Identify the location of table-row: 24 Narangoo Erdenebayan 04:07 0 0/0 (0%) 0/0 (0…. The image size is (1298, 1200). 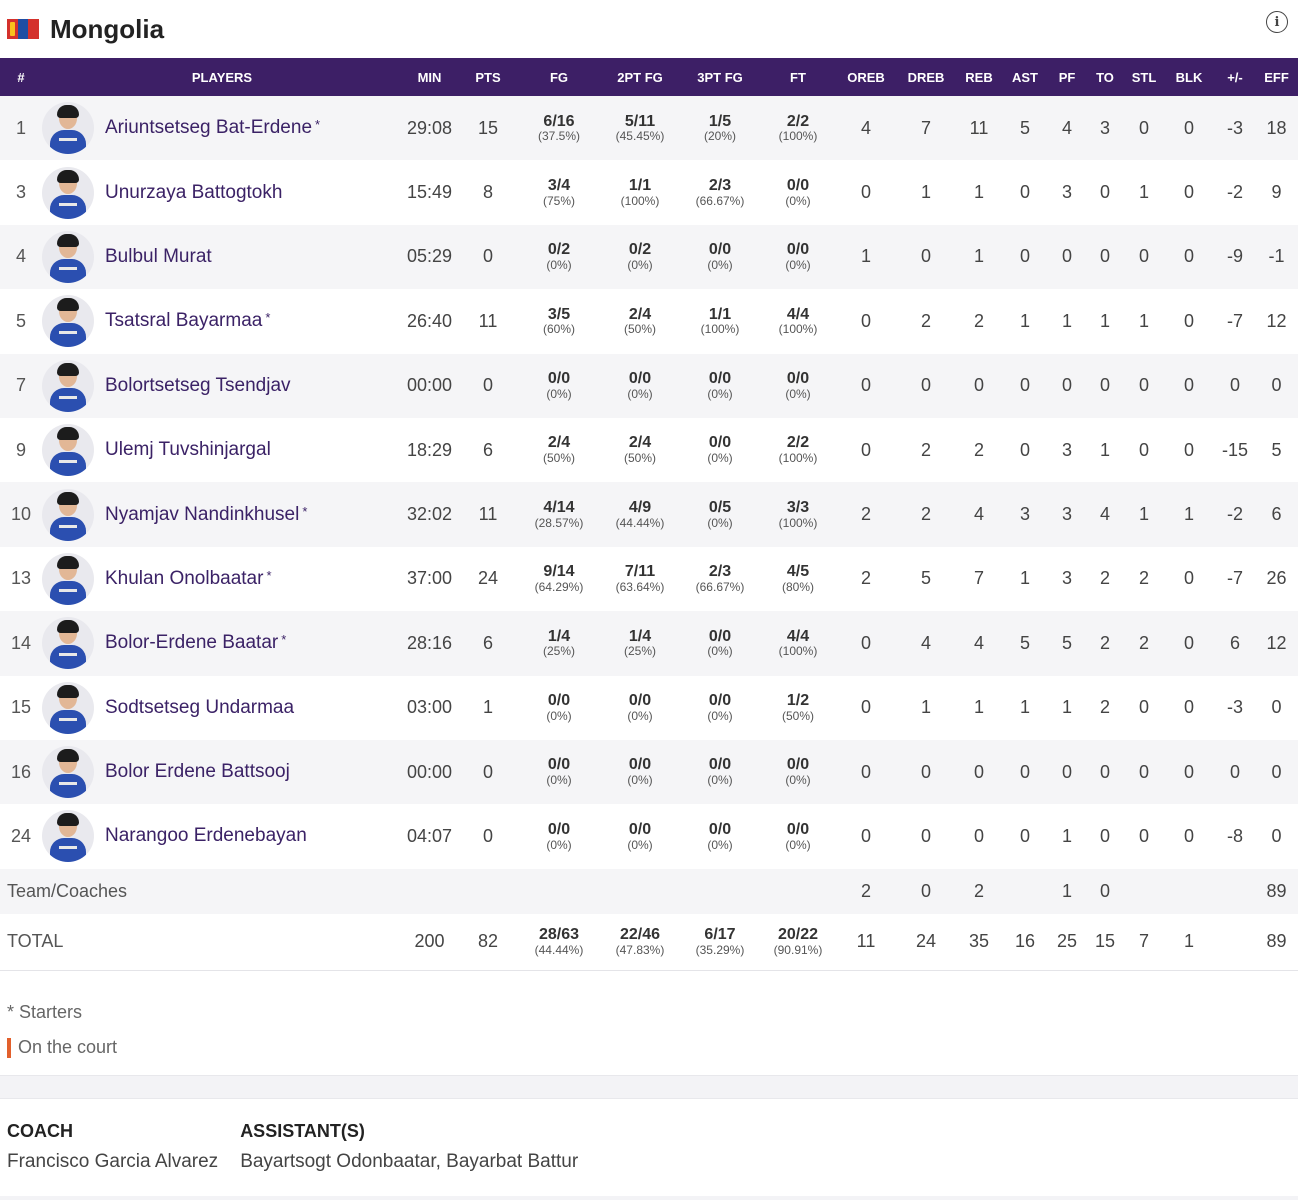
(649, 836).